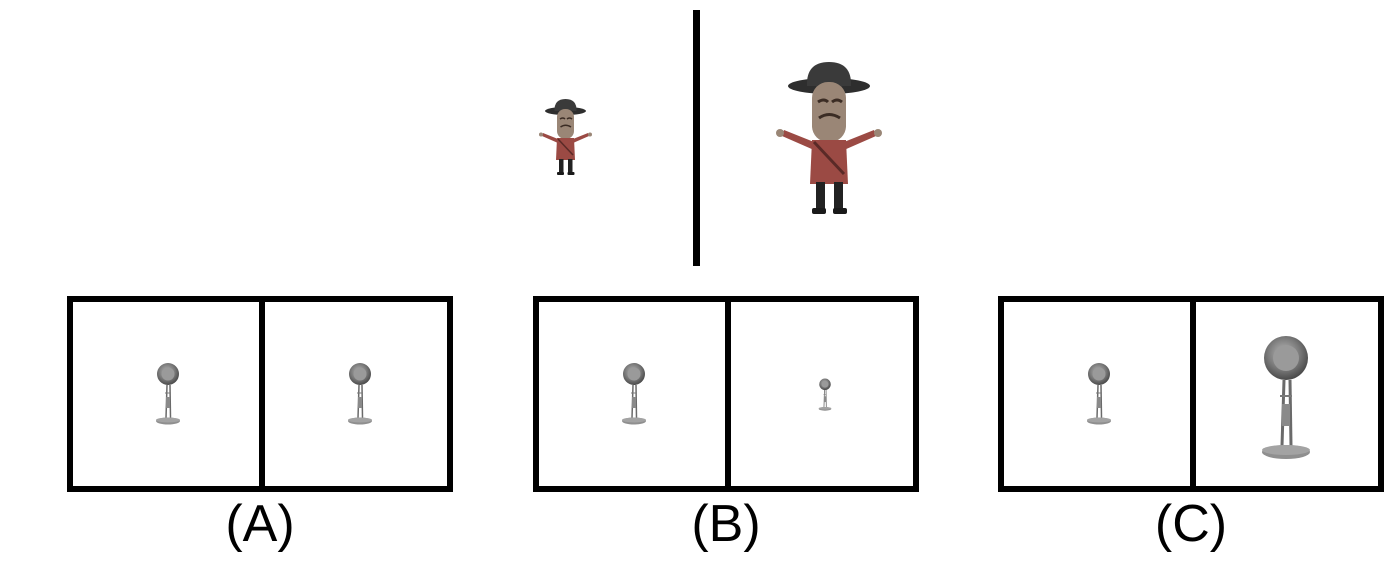 Image resolution: width=1395 pixels, height=574 pixels. I want to click on panel-a-separator, so click(262, 394).